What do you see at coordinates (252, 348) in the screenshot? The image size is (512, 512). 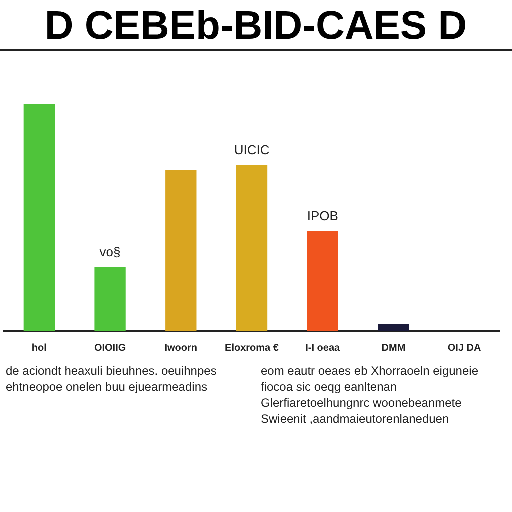 I see `x-tick-label: Eloxroma €` at bounding box center [252, 348].